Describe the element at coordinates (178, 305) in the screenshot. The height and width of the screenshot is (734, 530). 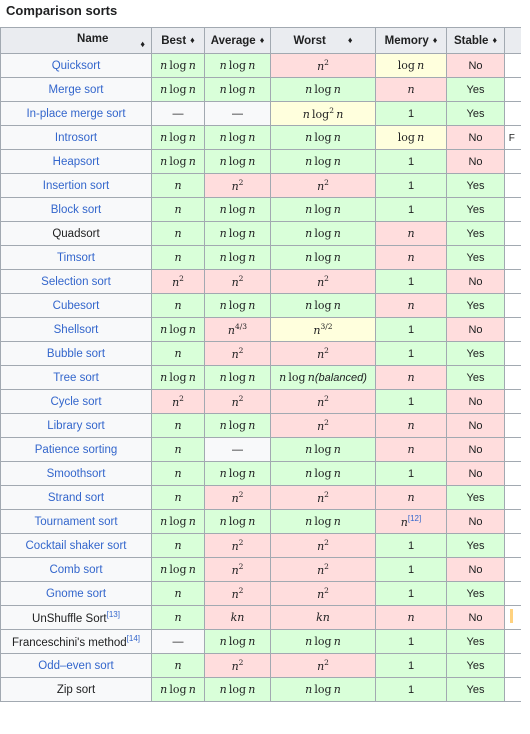
I see `complexity-value: n` at that location.